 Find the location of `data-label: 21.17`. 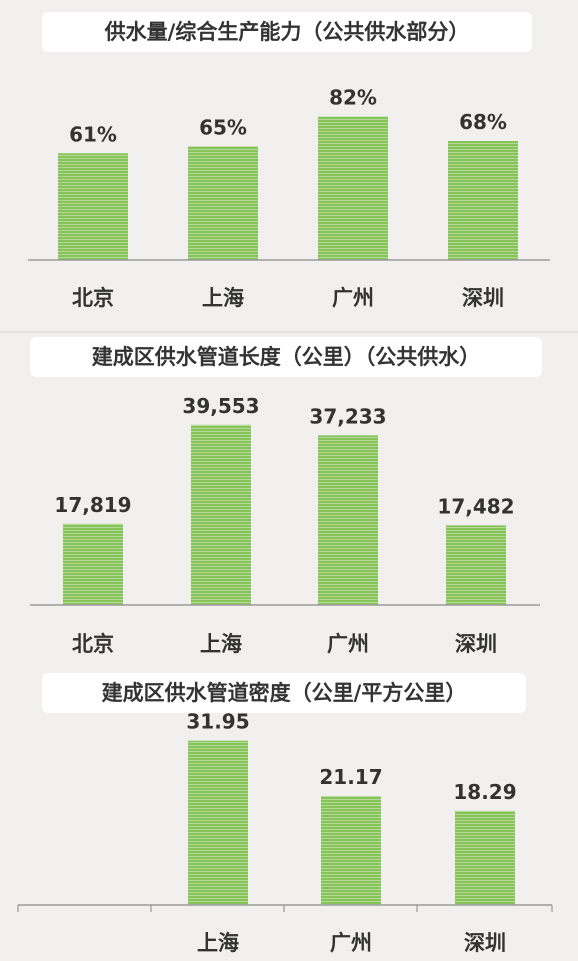

data-label: 21.17 is located at coordinates (350, 777).